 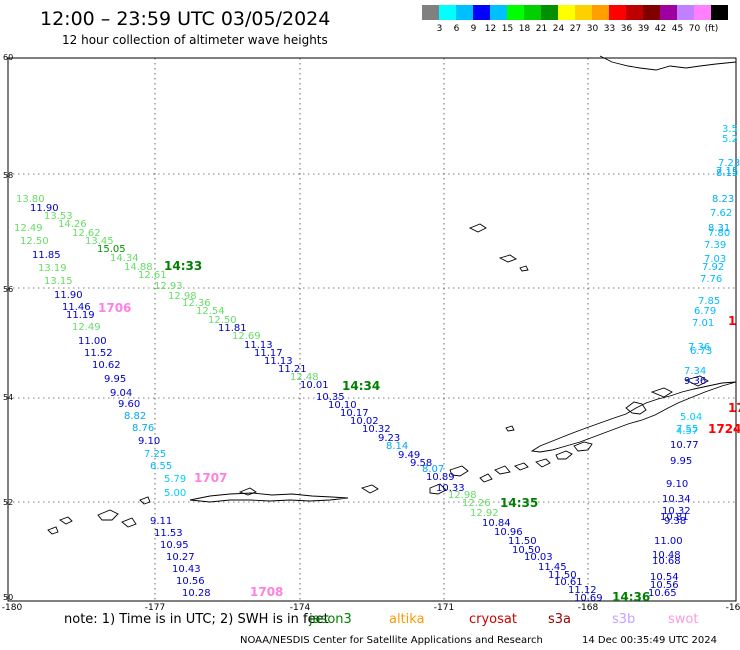 I want to click on lat-label: 56, so click(x=8, y=289).